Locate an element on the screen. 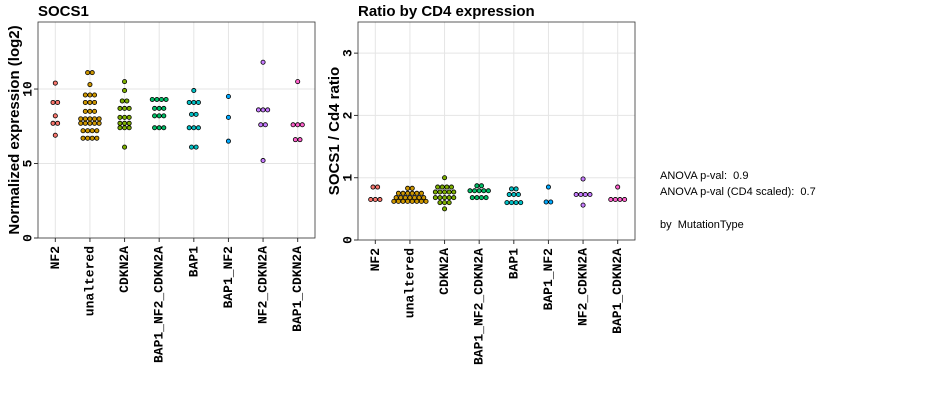 This screenshot has height=400, width=930. y-tick-label: 5 is located at coordinates (27, 163).